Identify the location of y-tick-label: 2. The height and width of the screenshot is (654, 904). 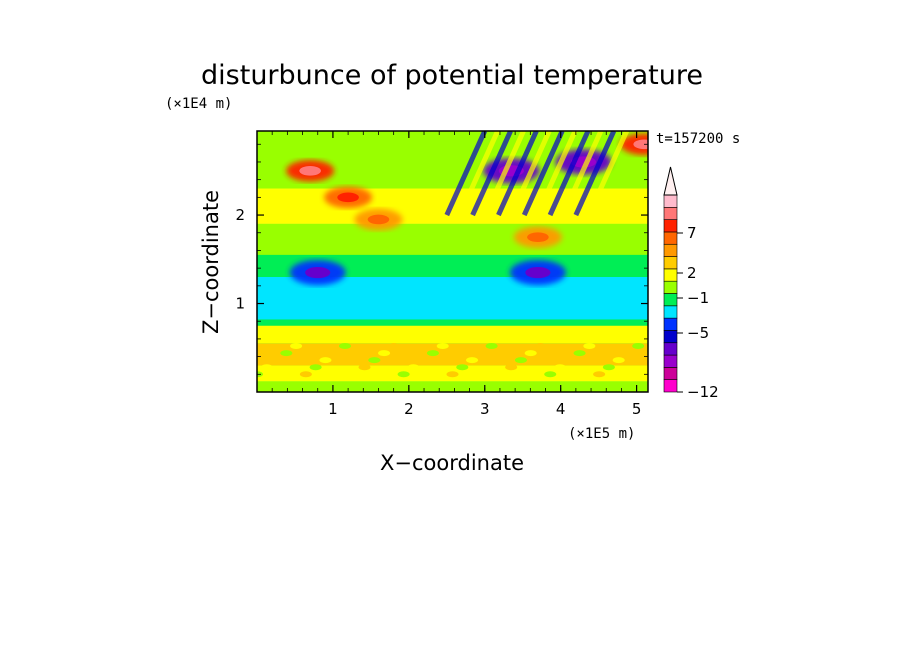
(240, 215).